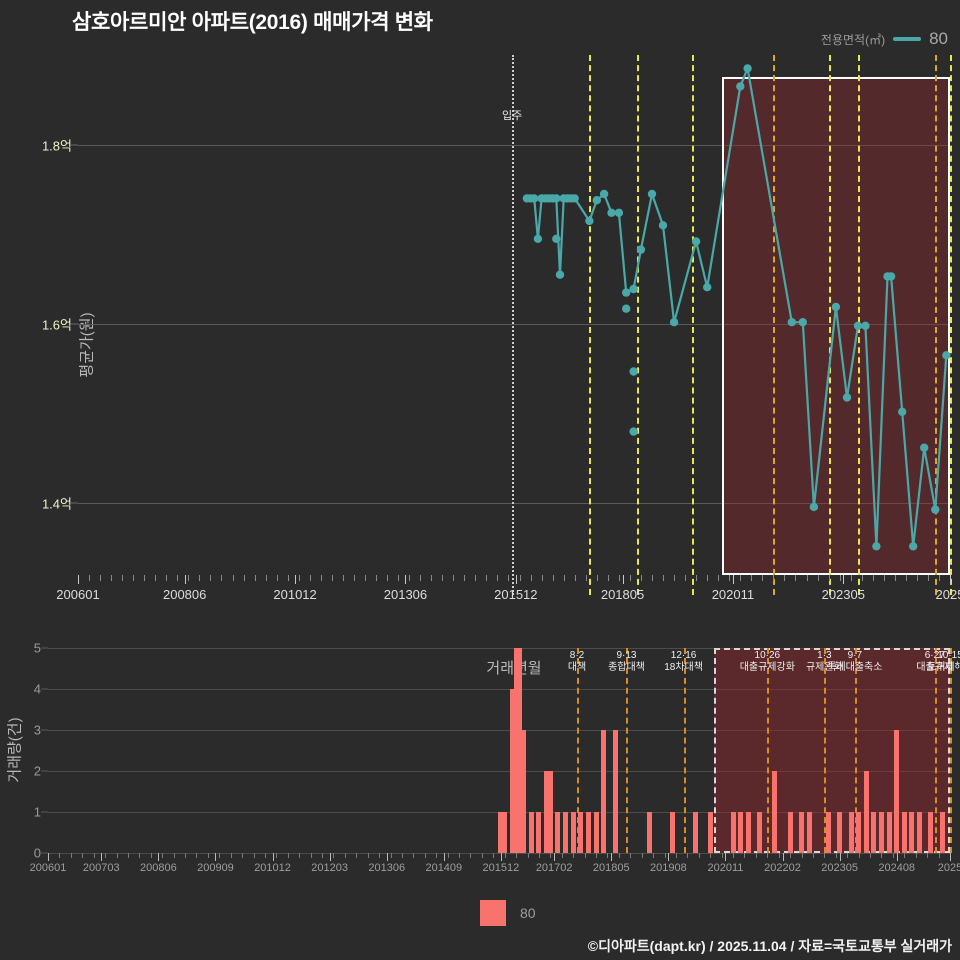 The width and height of the screenshot is (960, 960). I want to click on price-chart-event-line, so click(638, 325).